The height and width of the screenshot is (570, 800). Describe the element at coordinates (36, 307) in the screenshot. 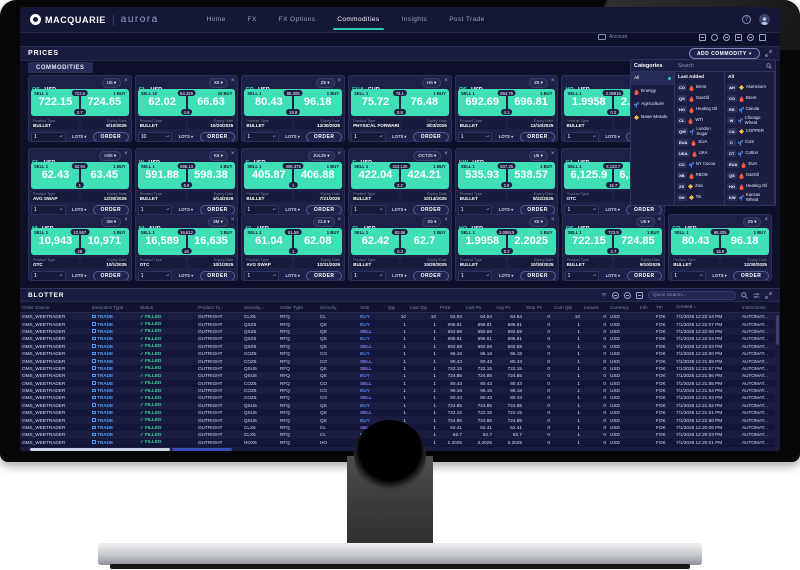

I see `column-header-order-source: Order Source` at that location.